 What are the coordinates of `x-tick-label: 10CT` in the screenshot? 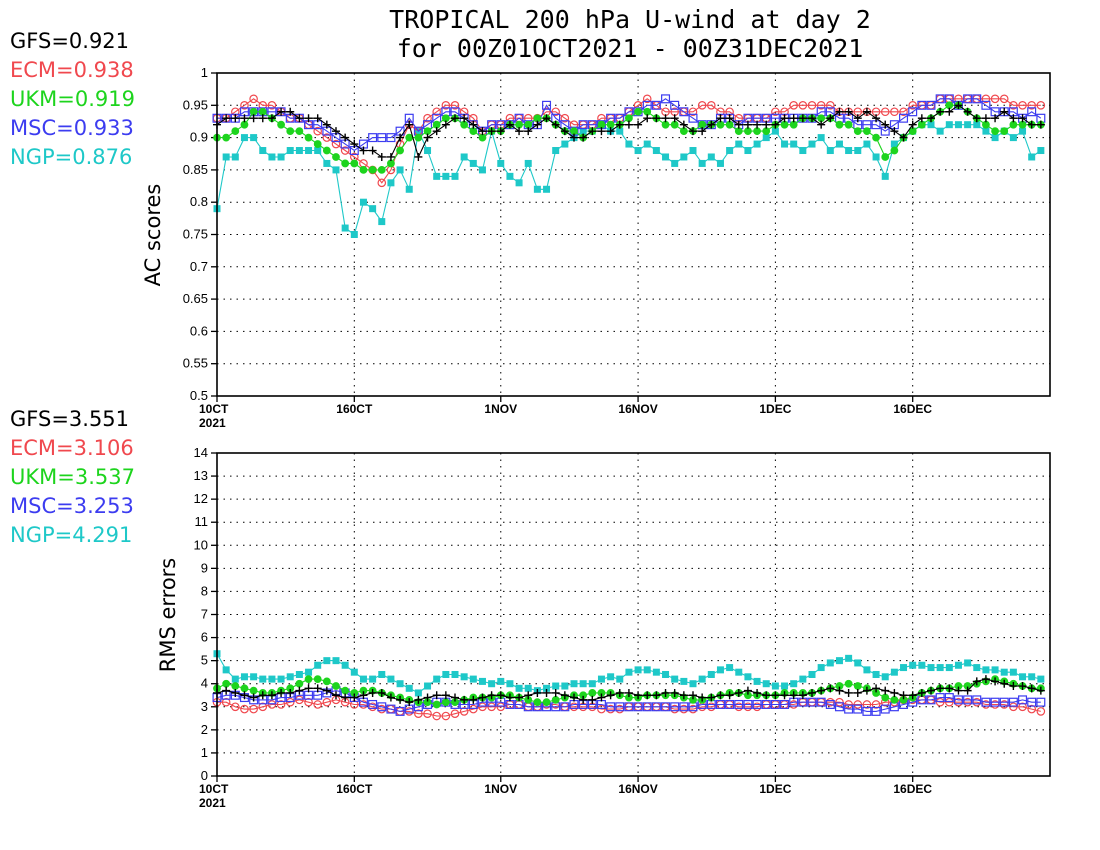 It's located at (214, 409).